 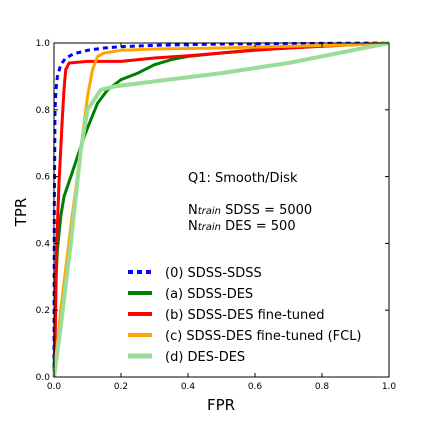 What do you see at coordinates (21, 213) in the screenshot?
I see `y-axis-label: TPR` at bounding box center [21, 213].